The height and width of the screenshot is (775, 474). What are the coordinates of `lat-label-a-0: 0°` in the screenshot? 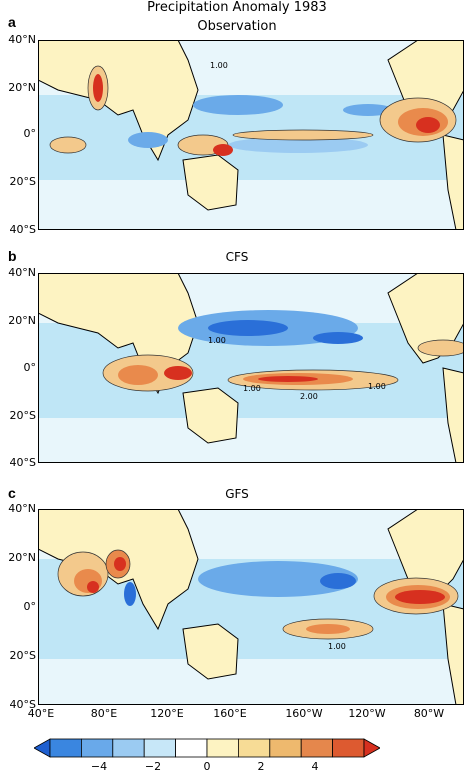 It's located at (30, 133).